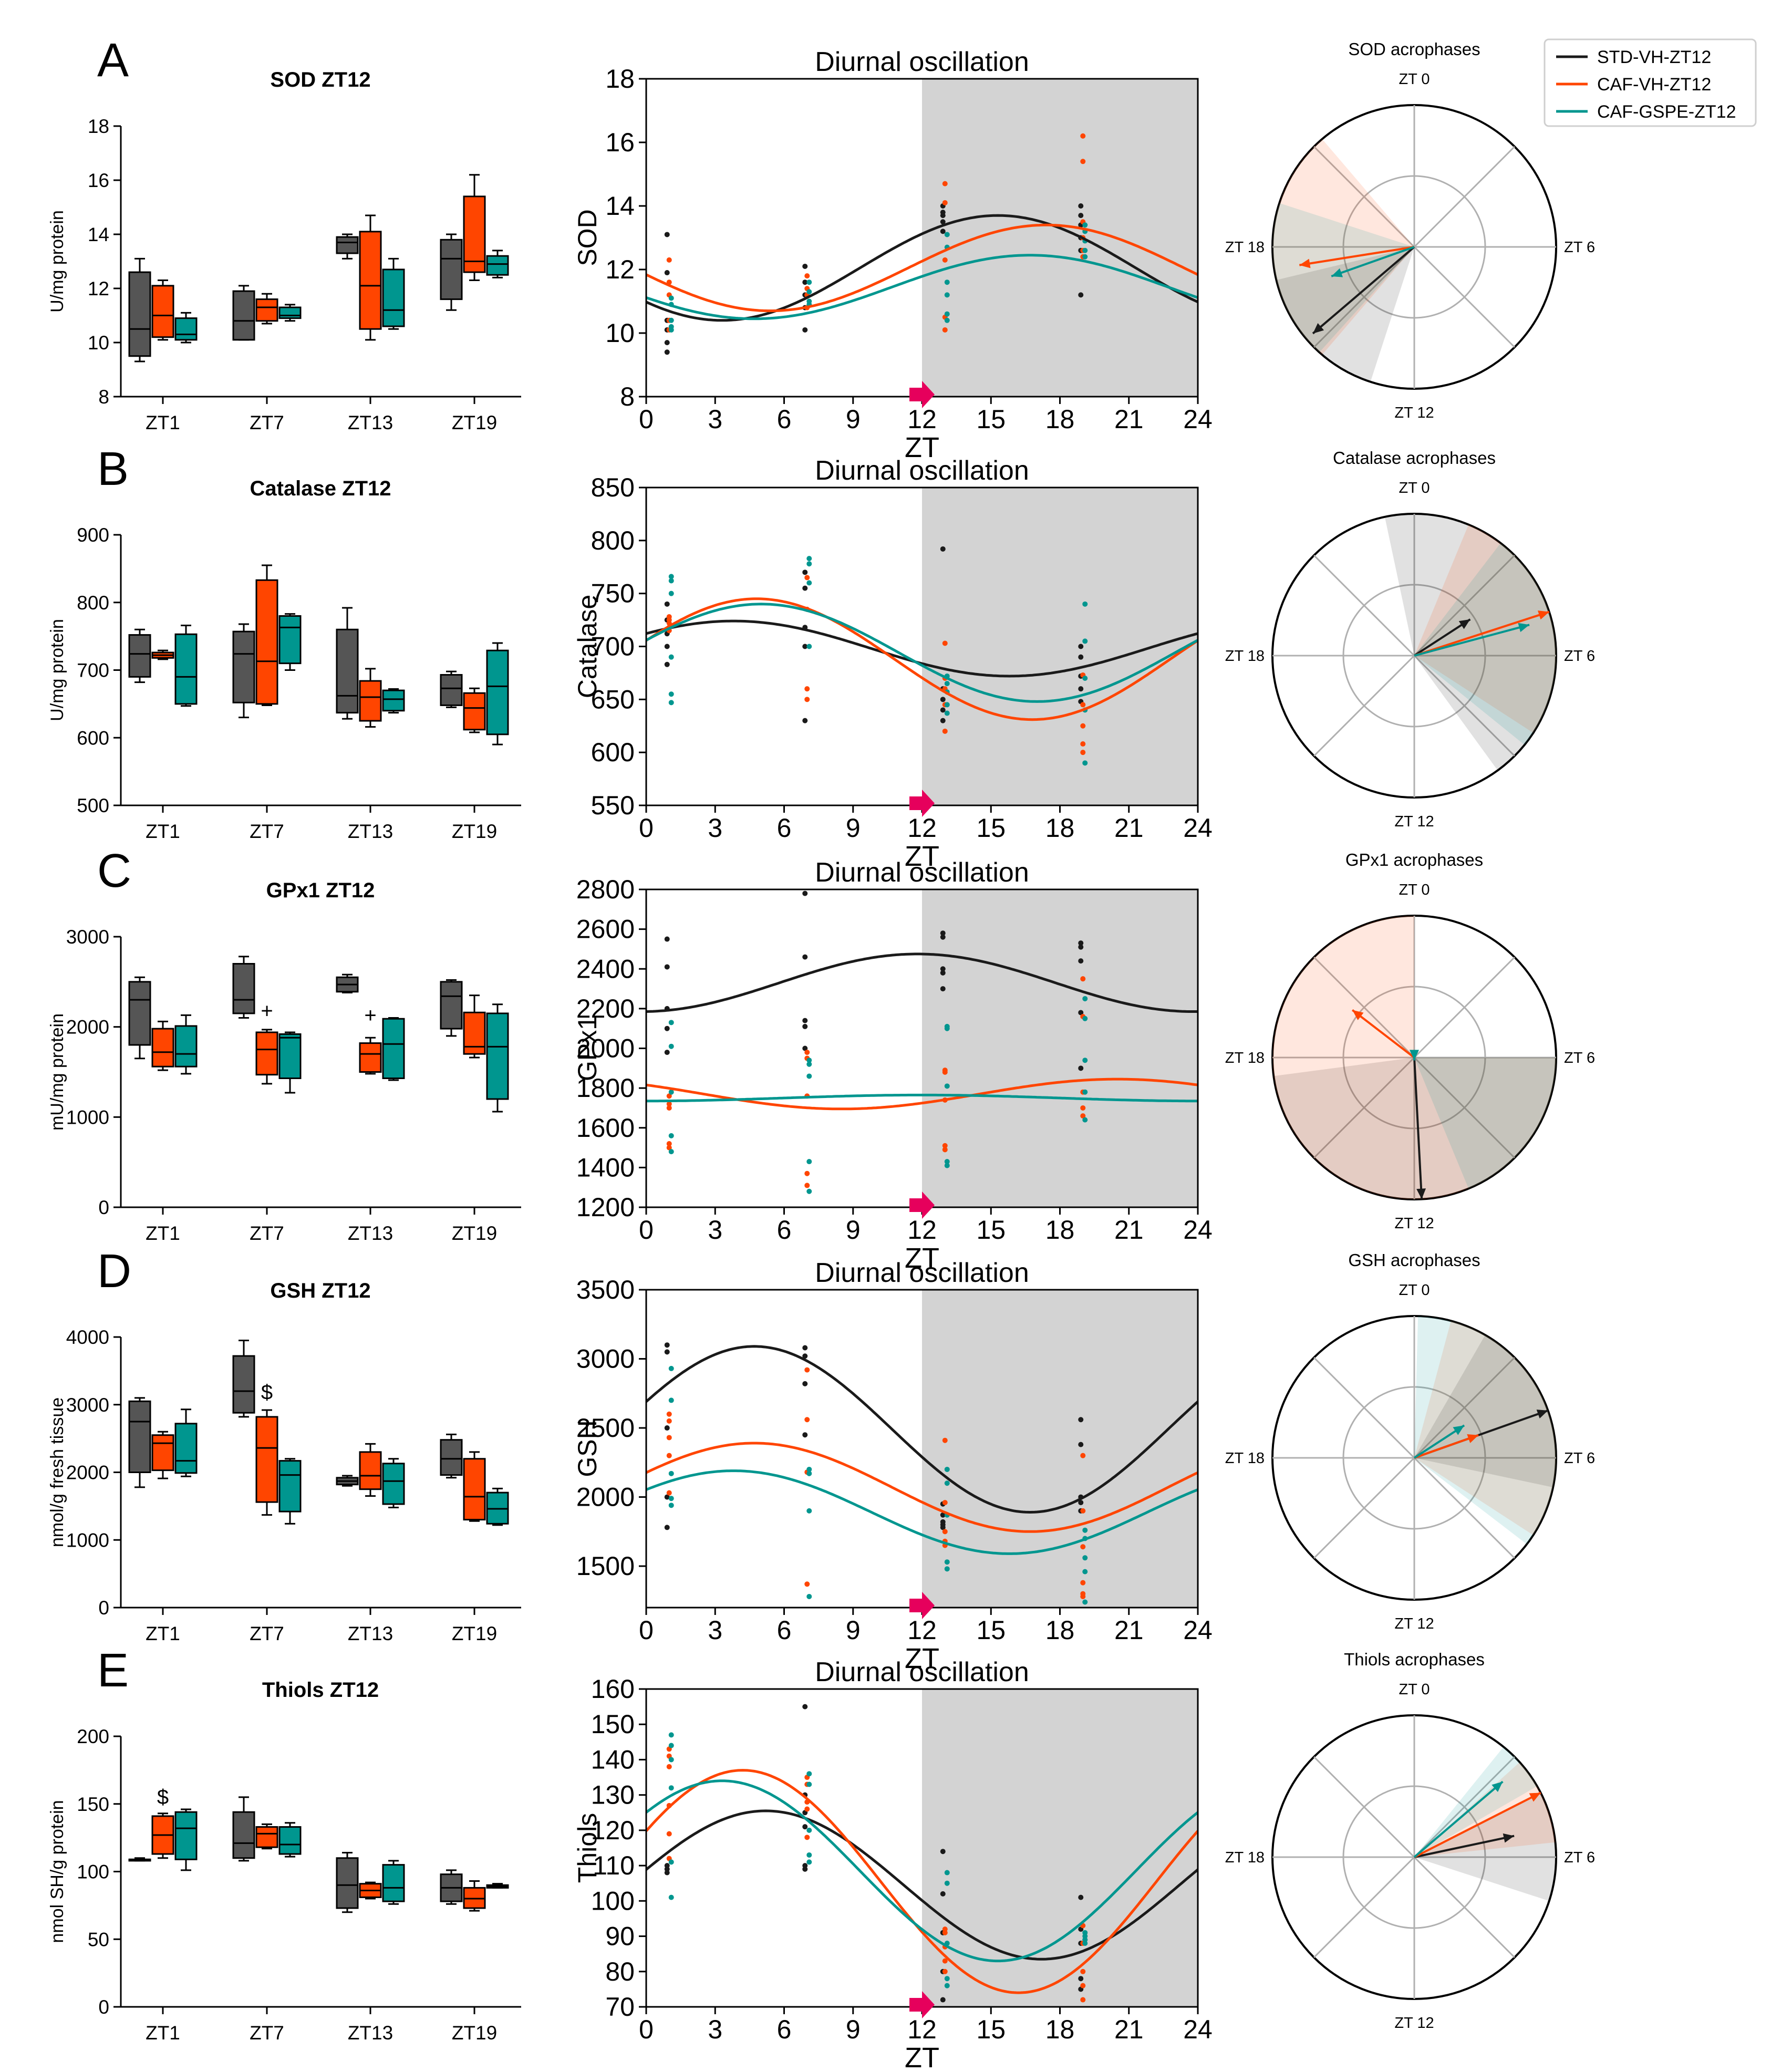 The height and width of the screenshot is (2072, 1771). Describe the element at coordinates (87, 1473) in the screenshot. I see `y-tick-label: 2000` at that location.